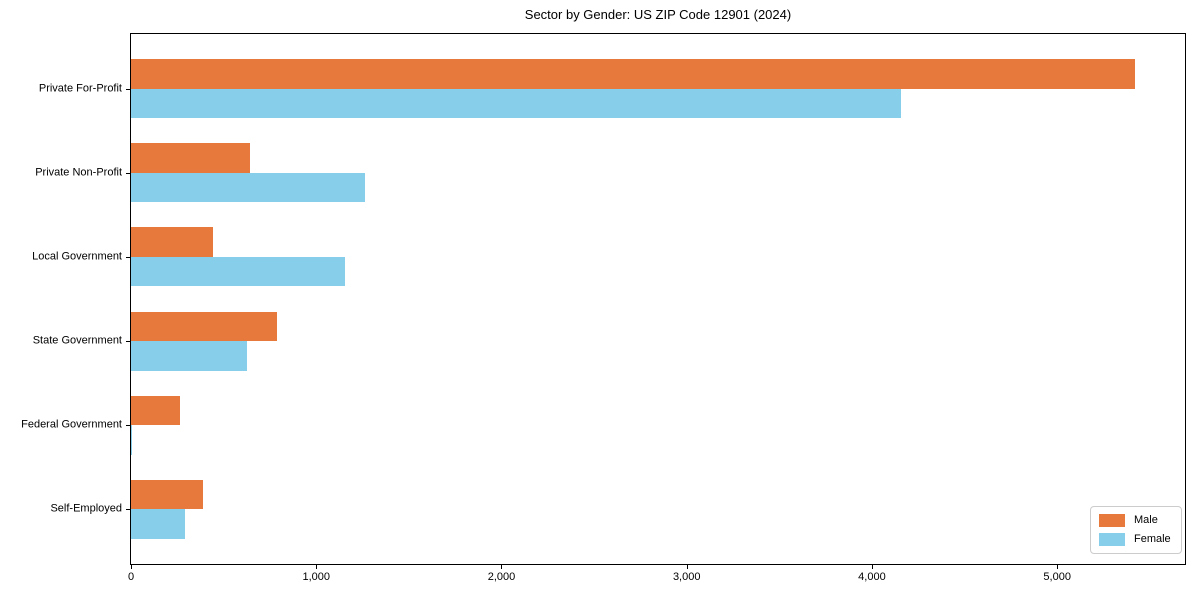 This screenshot has height=600, width=1200. I want to click on bar-local-government-female, so click(238, 271).